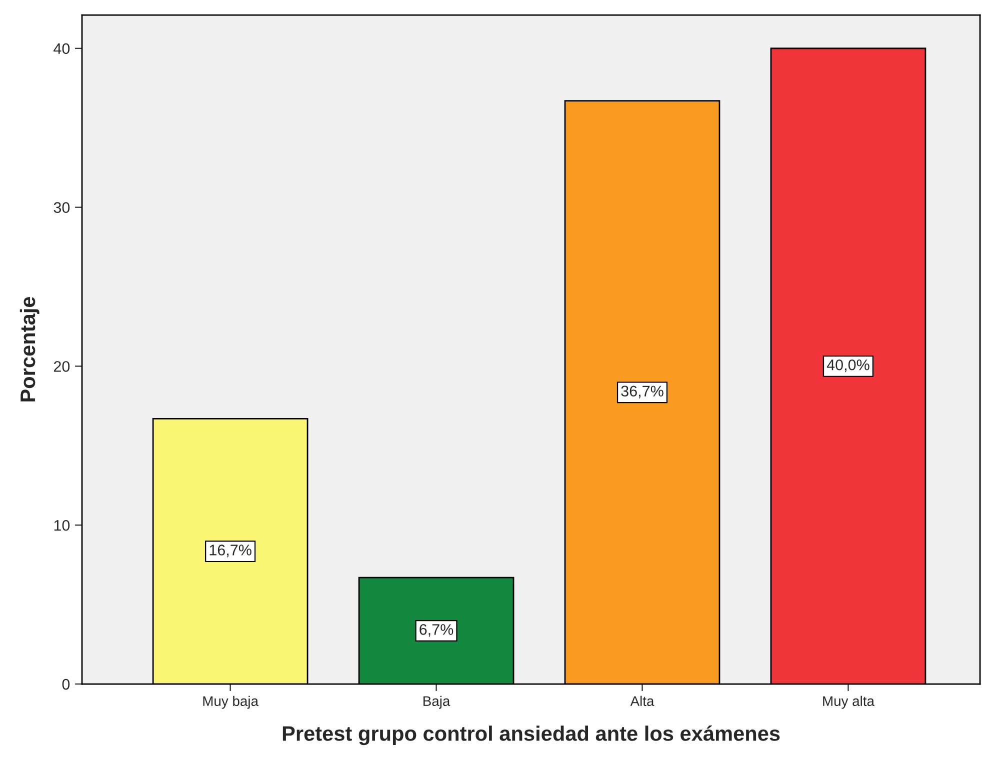  Describe the element at coordinates (231, 551) in the screenshot. I see `data-label: 16,7%` at that location.